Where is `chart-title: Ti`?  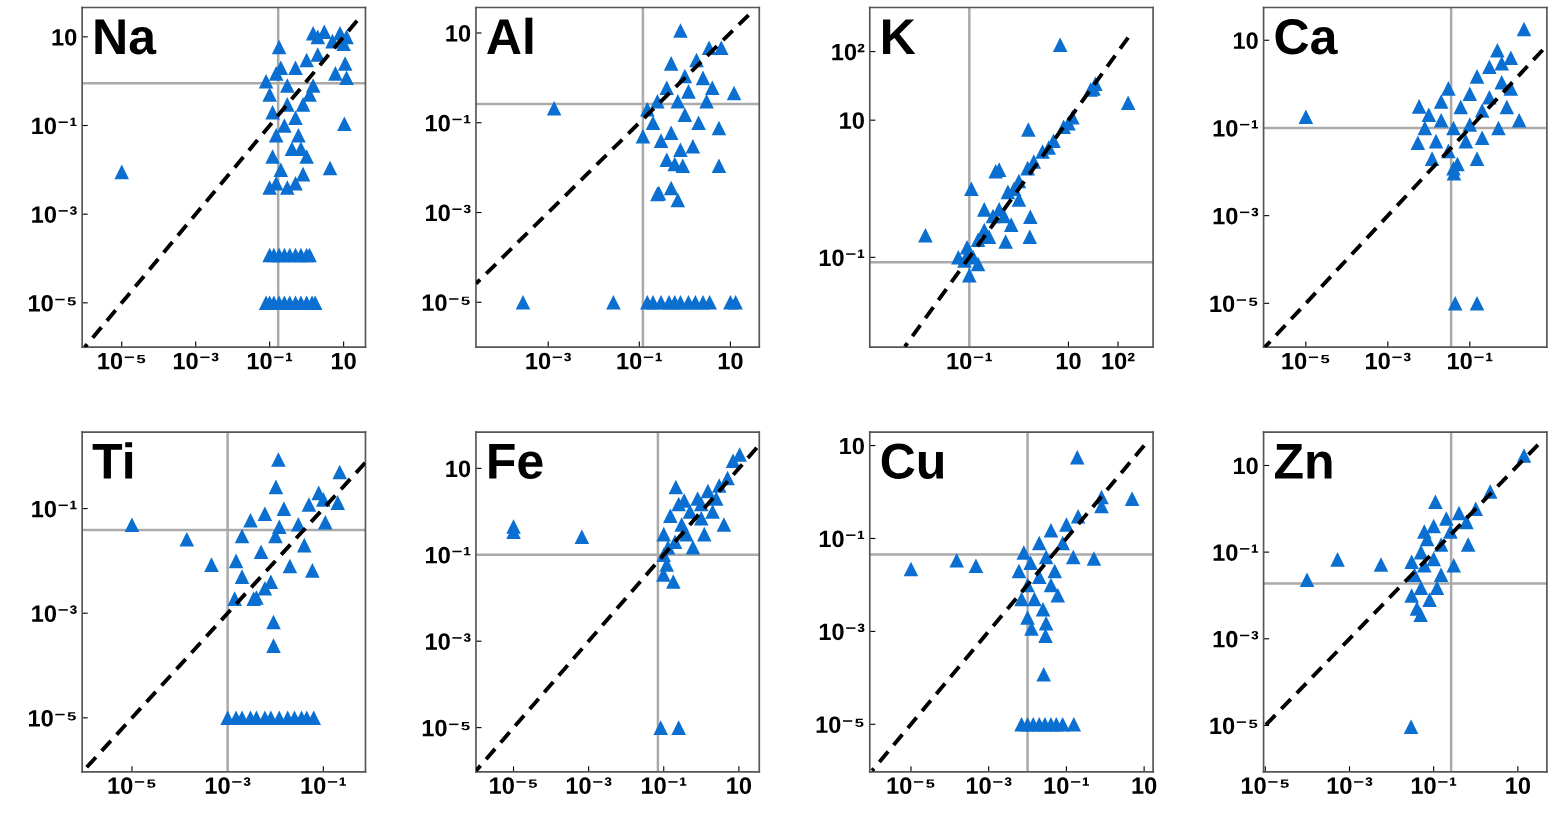
chart-title: Ti is located at coordinates (112, 460).